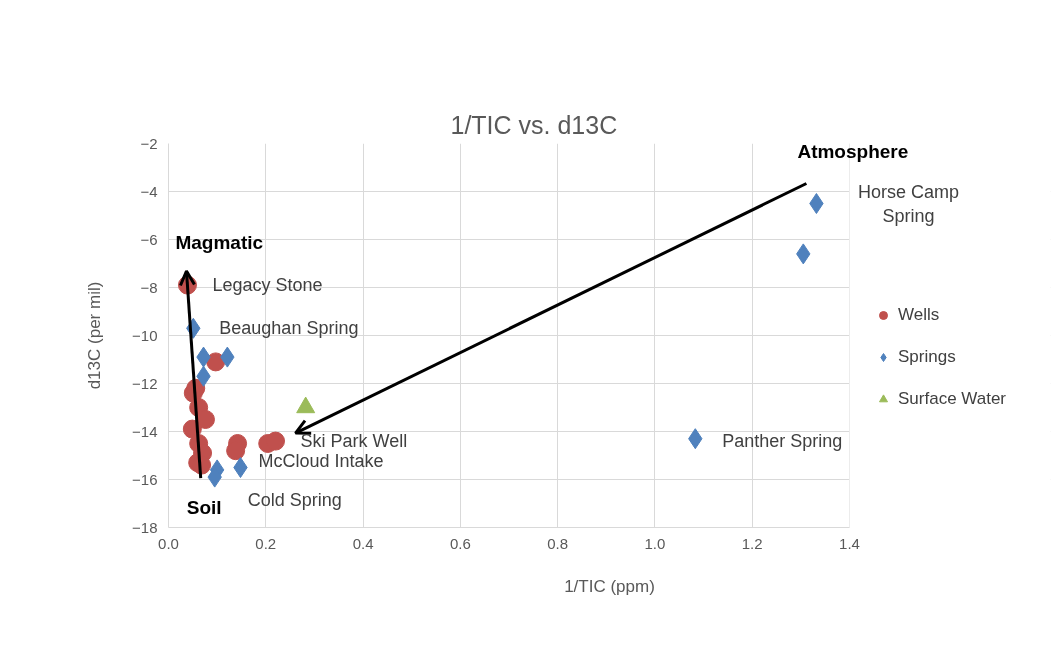 The height and width of the screenshot is (671, 1060). Describe the element at coordinates (534, 124) in the screenshot. I see `chart-title: 1/TIC vs. d13C` at that location.